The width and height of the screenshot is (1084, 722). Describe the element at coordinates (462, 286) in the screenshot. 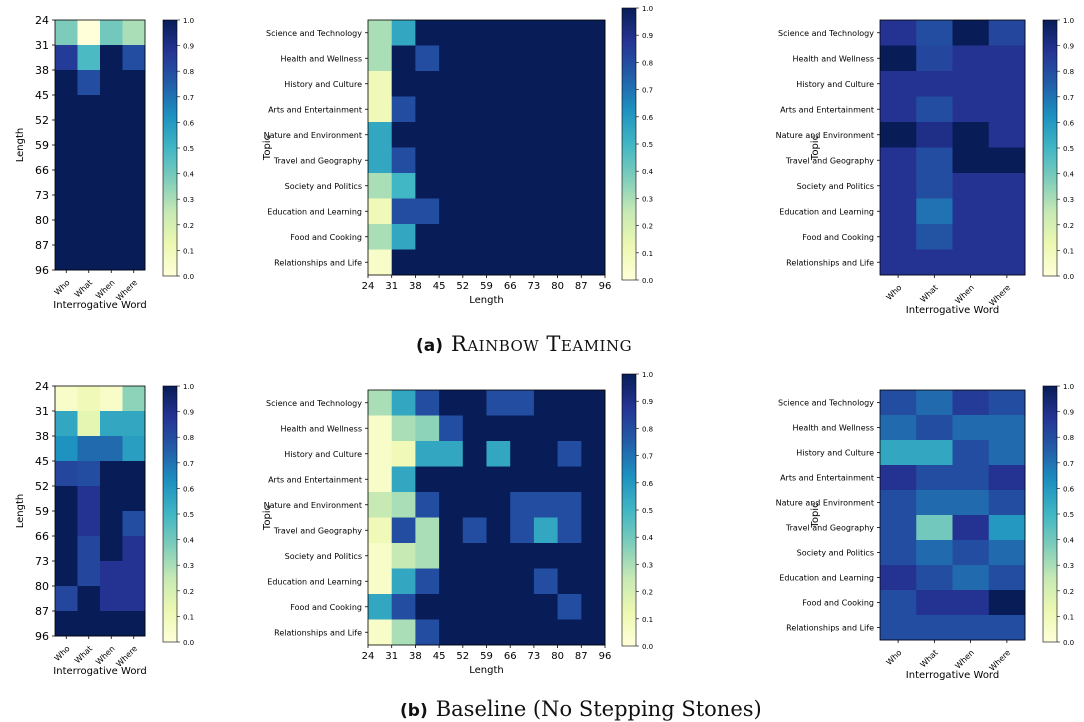

I see `x-tick-label: 52` at that location.